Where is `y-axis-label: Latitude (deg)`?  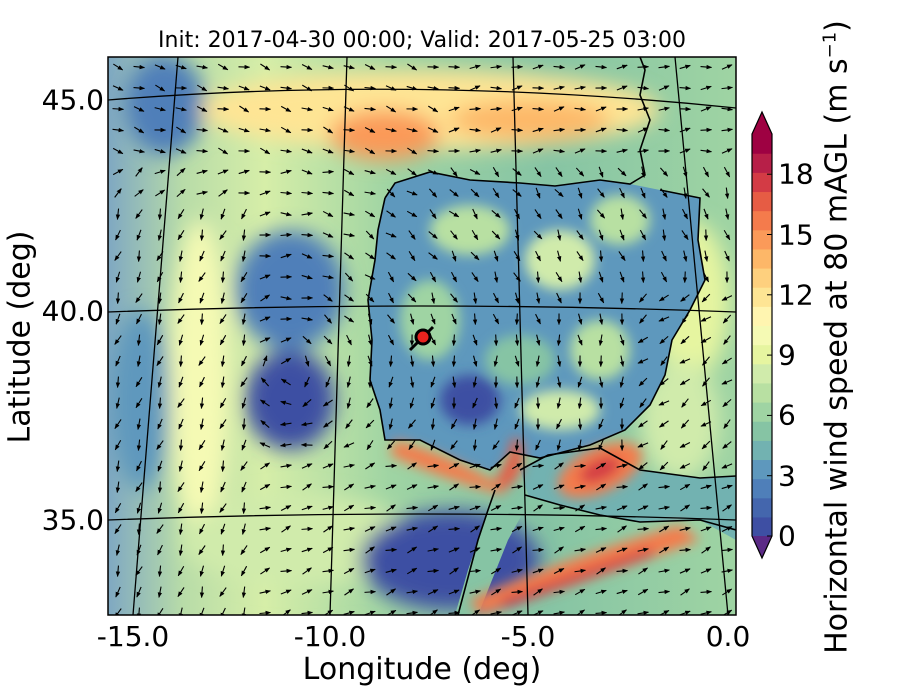 y-axis-label: Latitude (deg) is located at coordinates (20, 337).